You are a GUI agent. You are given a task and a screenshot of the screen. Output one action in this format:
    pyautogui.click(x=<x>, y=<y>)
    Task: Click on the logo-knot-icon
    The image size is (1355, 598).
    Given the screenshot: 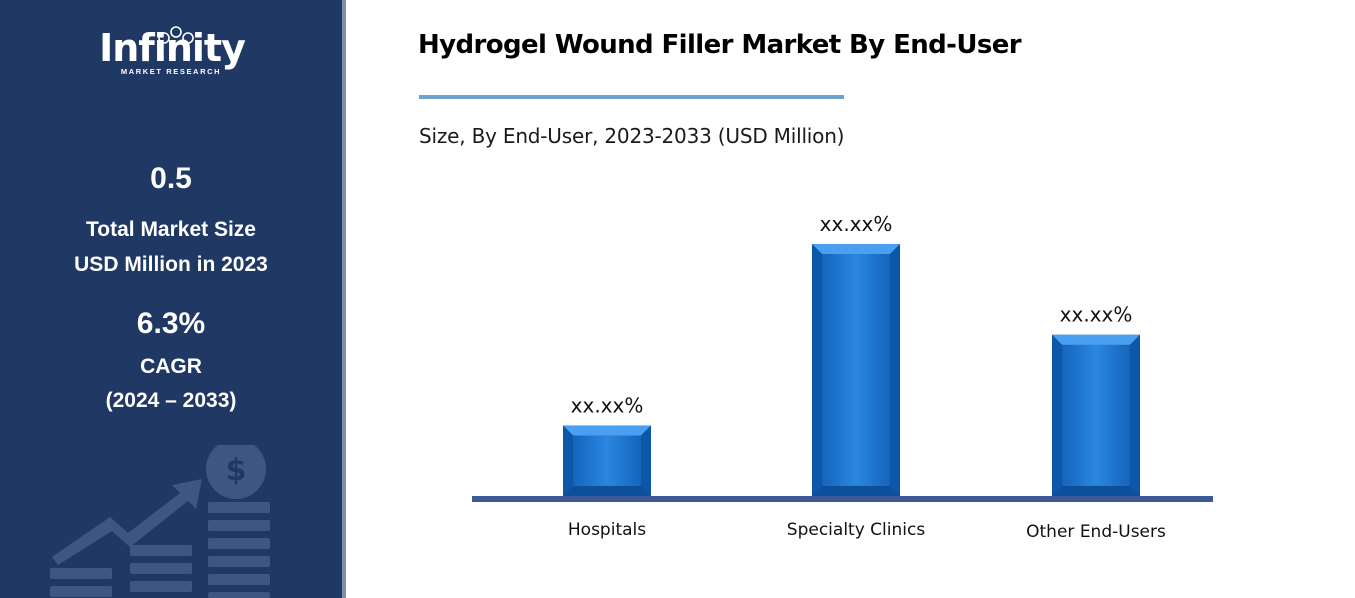 What is the action you would take?
    pyautogui.click(x=176, y=35)
    